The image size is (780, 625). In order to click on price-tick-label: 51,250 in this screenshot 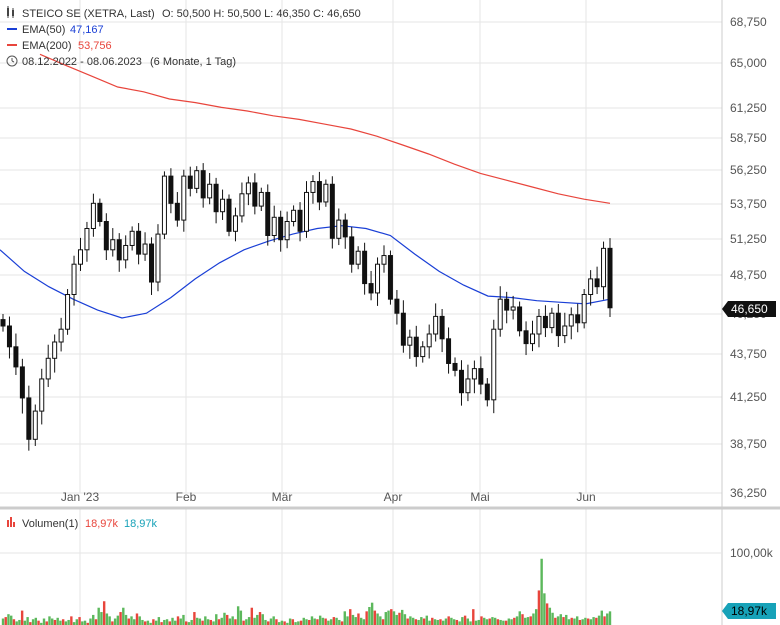, I will do `click(748, 239)`.